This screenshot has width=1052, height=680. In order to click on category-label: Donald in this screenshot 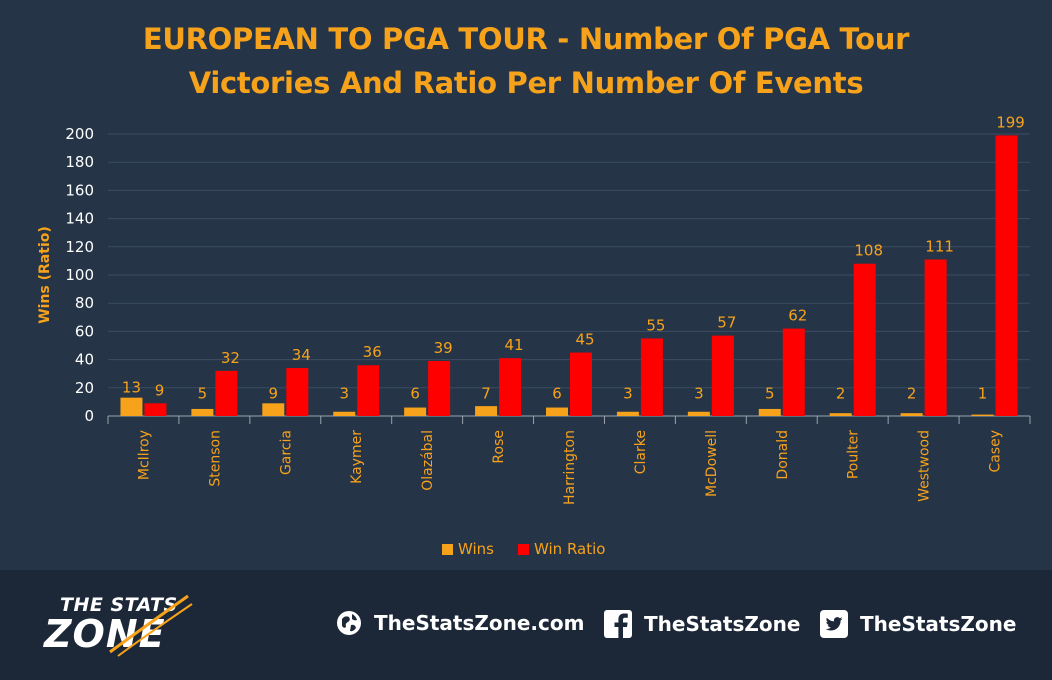, I will do `click(783, 455)`.